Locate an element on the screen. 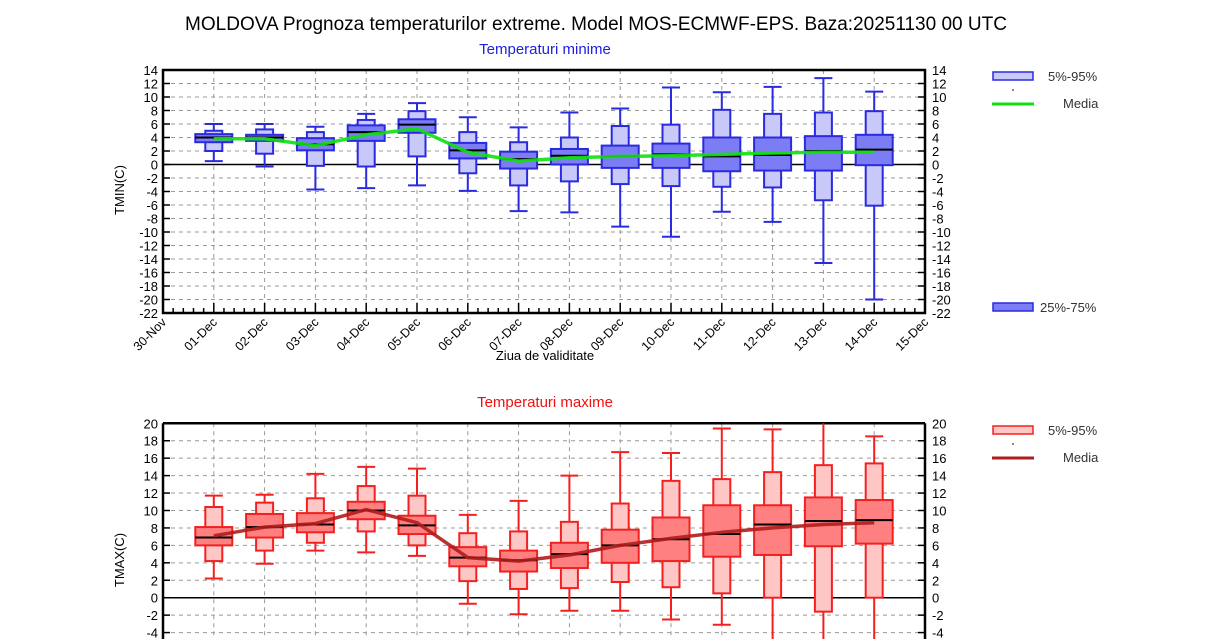 The height and width of the screenshot is (639, 1211). tmin-ytick-label-left: 8 is located at coordinates (154, 111).